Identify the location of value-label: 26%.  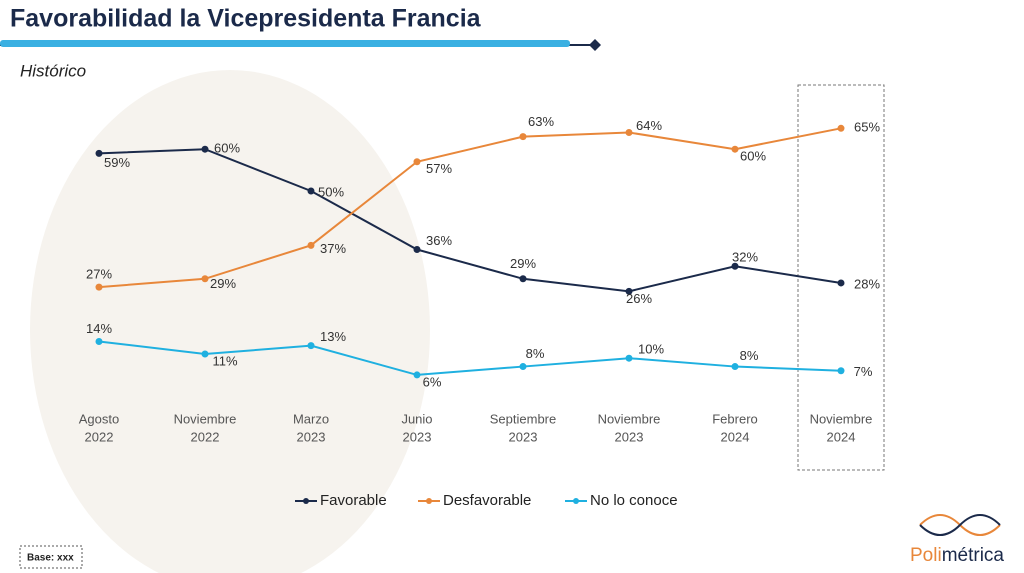
(639, 298).